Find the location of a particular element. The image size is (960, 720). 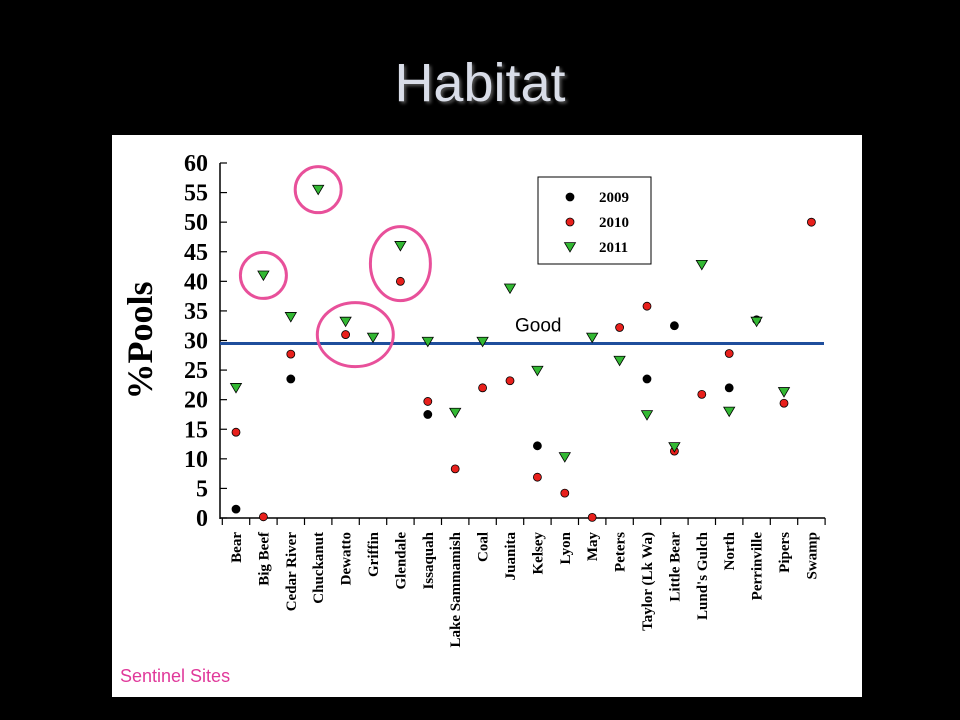

footer-label: Sentinel Sites is located at coordinates (175, 676).